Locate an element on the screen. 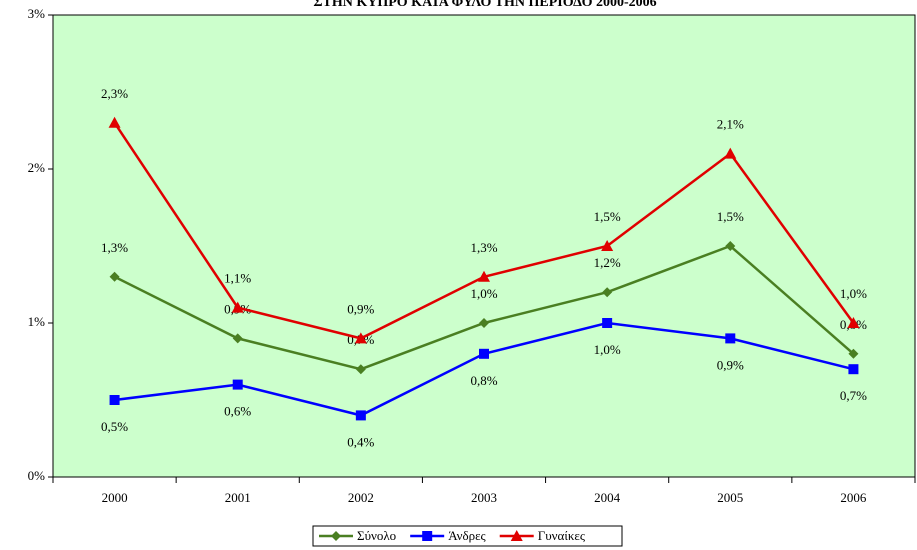  legend-box is located at coordinates (467, 536).